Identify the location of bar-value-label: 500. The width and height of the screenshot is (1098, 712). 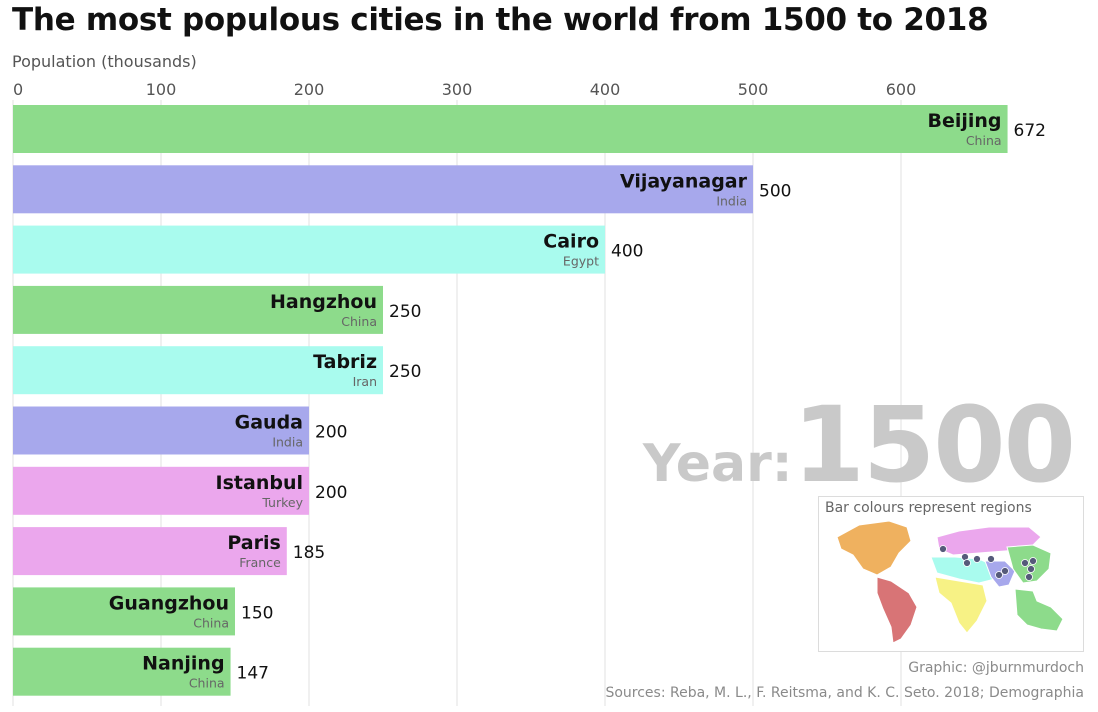
(775, 191).